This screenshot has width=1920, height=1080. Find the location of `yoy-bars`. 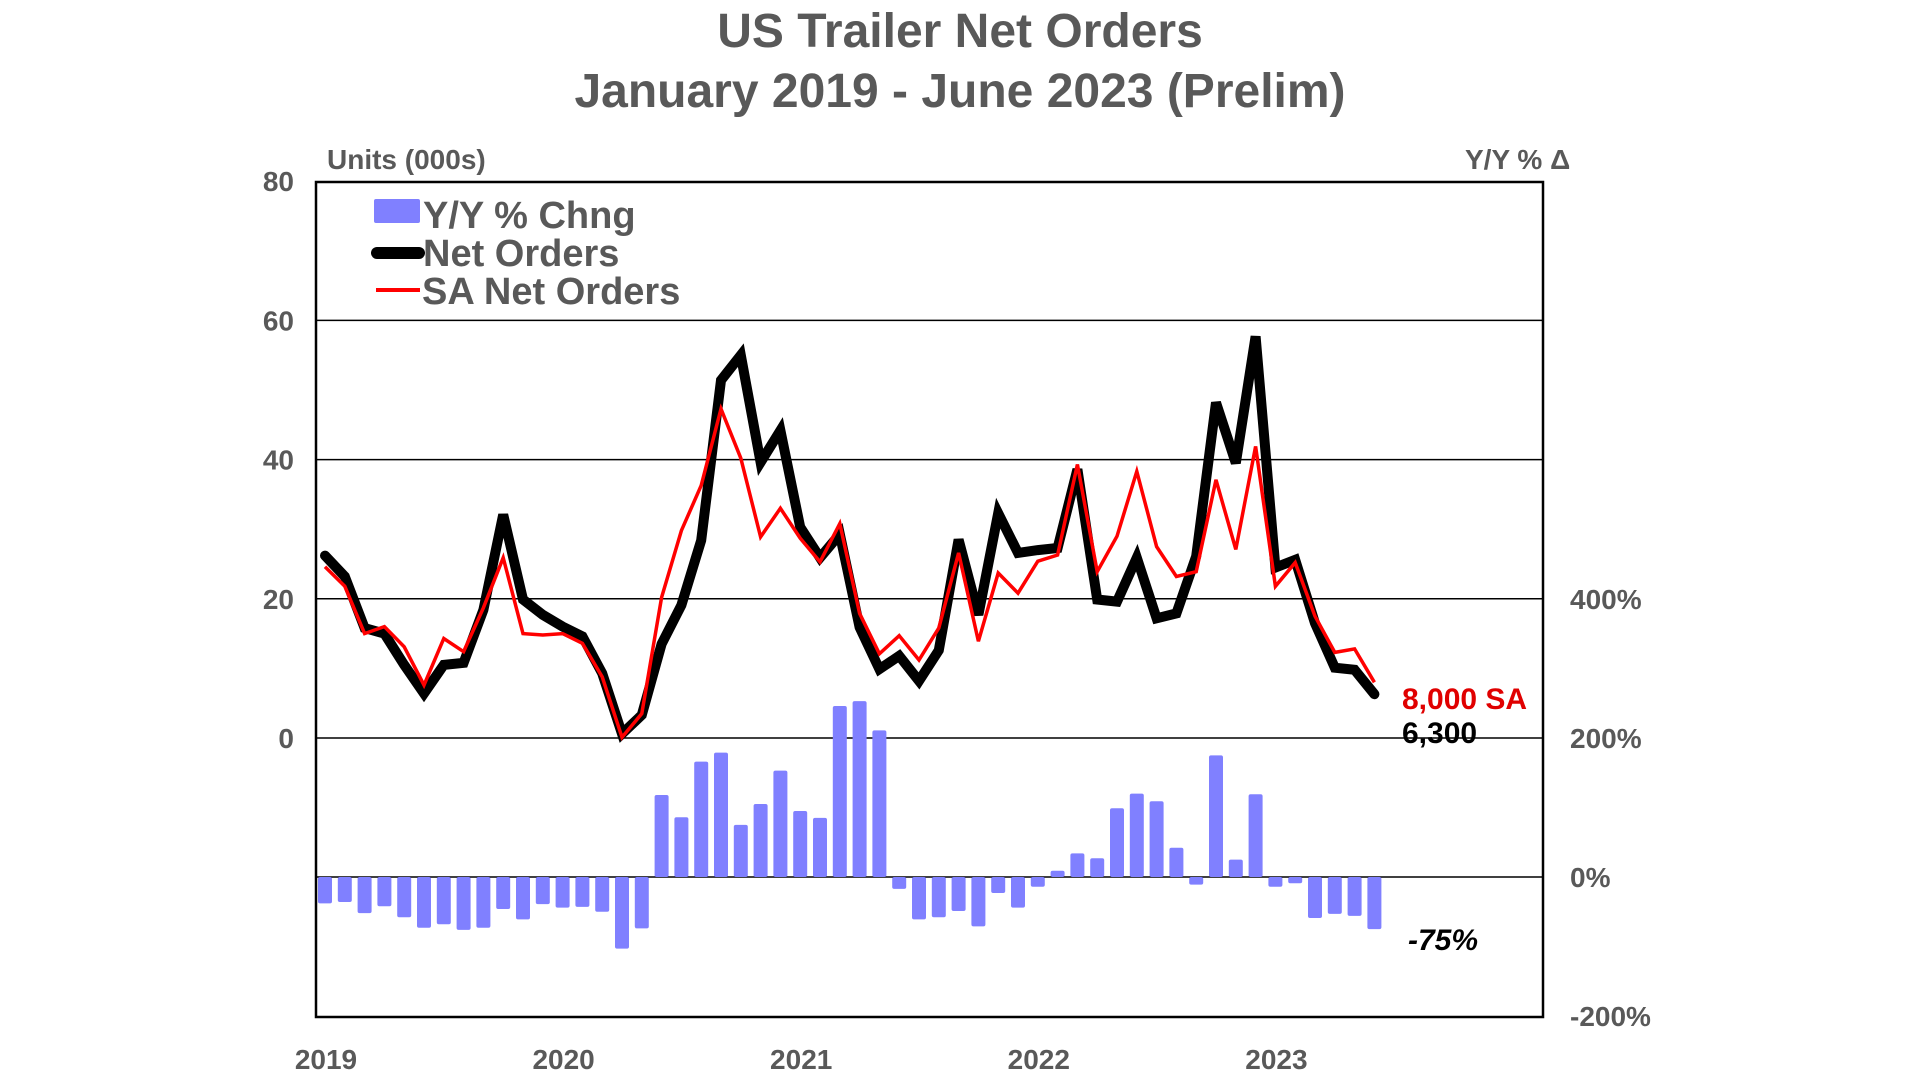

yoy-bars is located at coordinates (850, 825).